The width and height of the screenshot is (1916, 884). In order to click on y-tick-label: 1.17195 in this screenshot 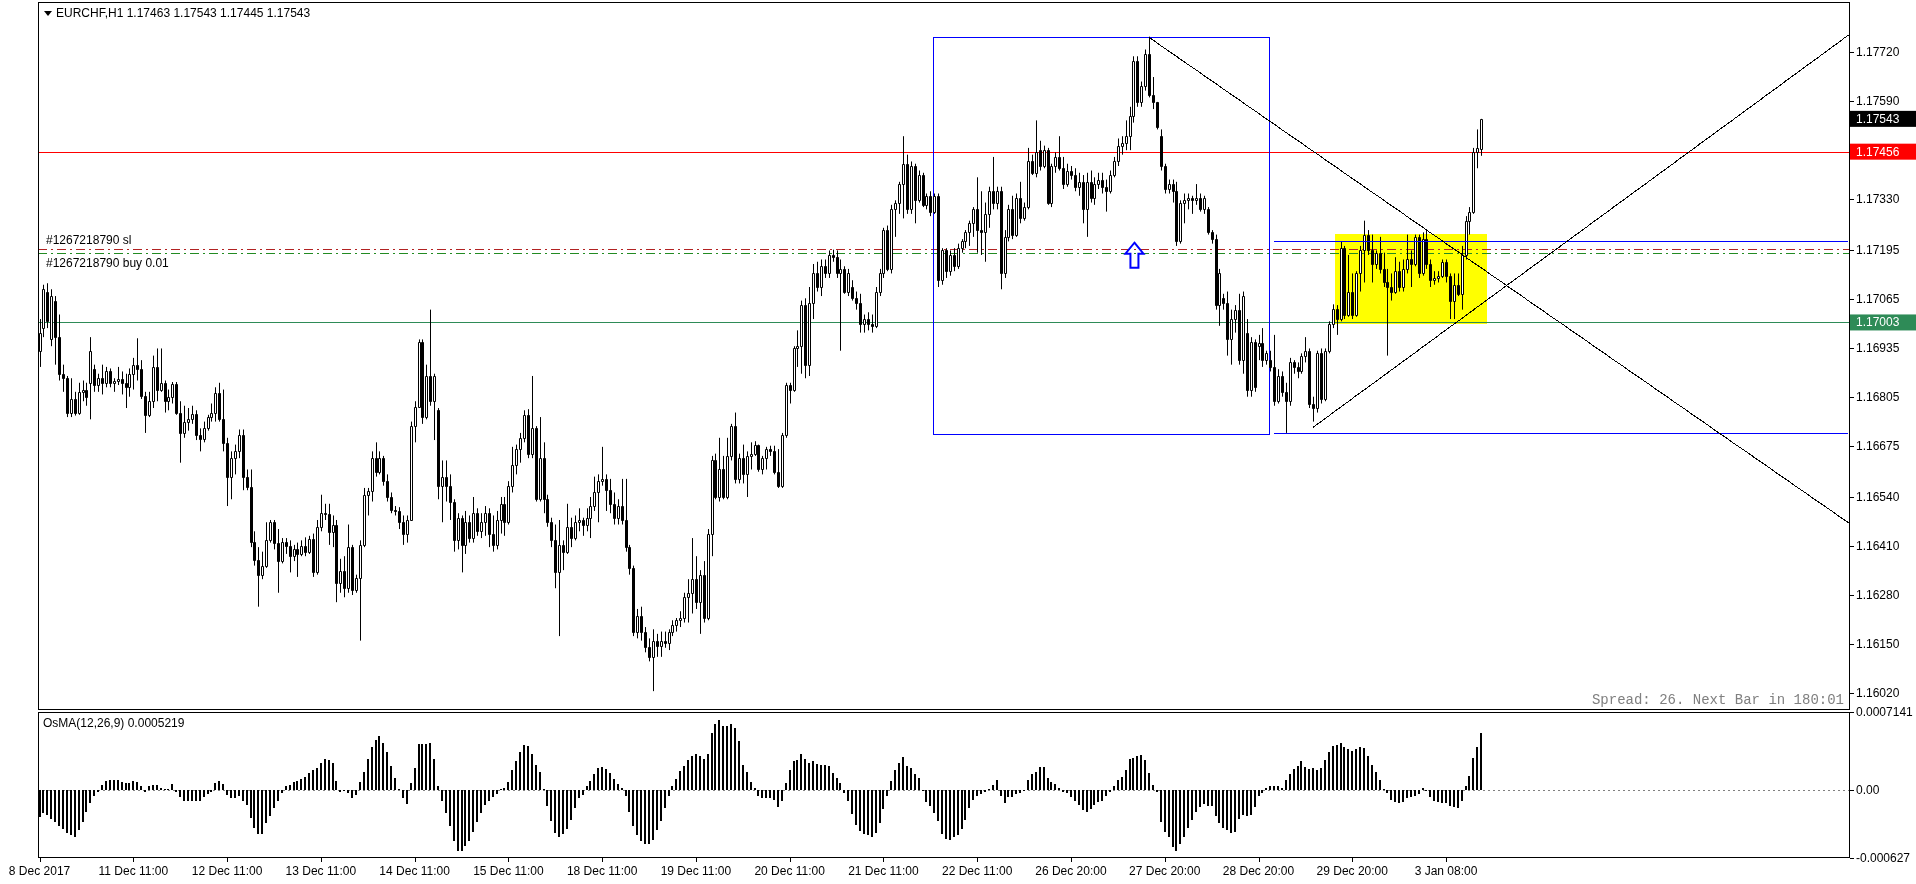, I will do `click(1878, 250)`.